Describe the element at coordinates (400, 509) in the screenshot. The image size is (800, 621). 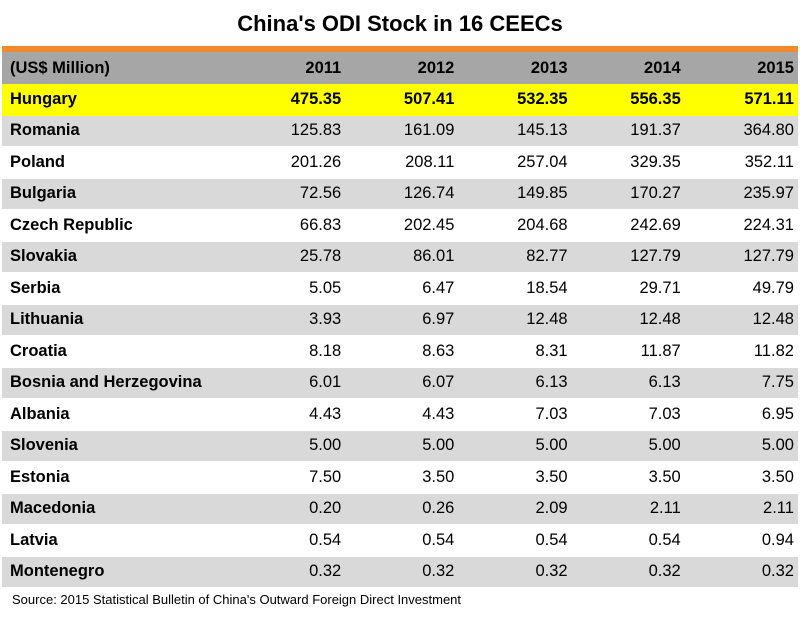
I see `table-row: Macedonia 0.20 0.26 2.09 2.11 2.11` at that location.